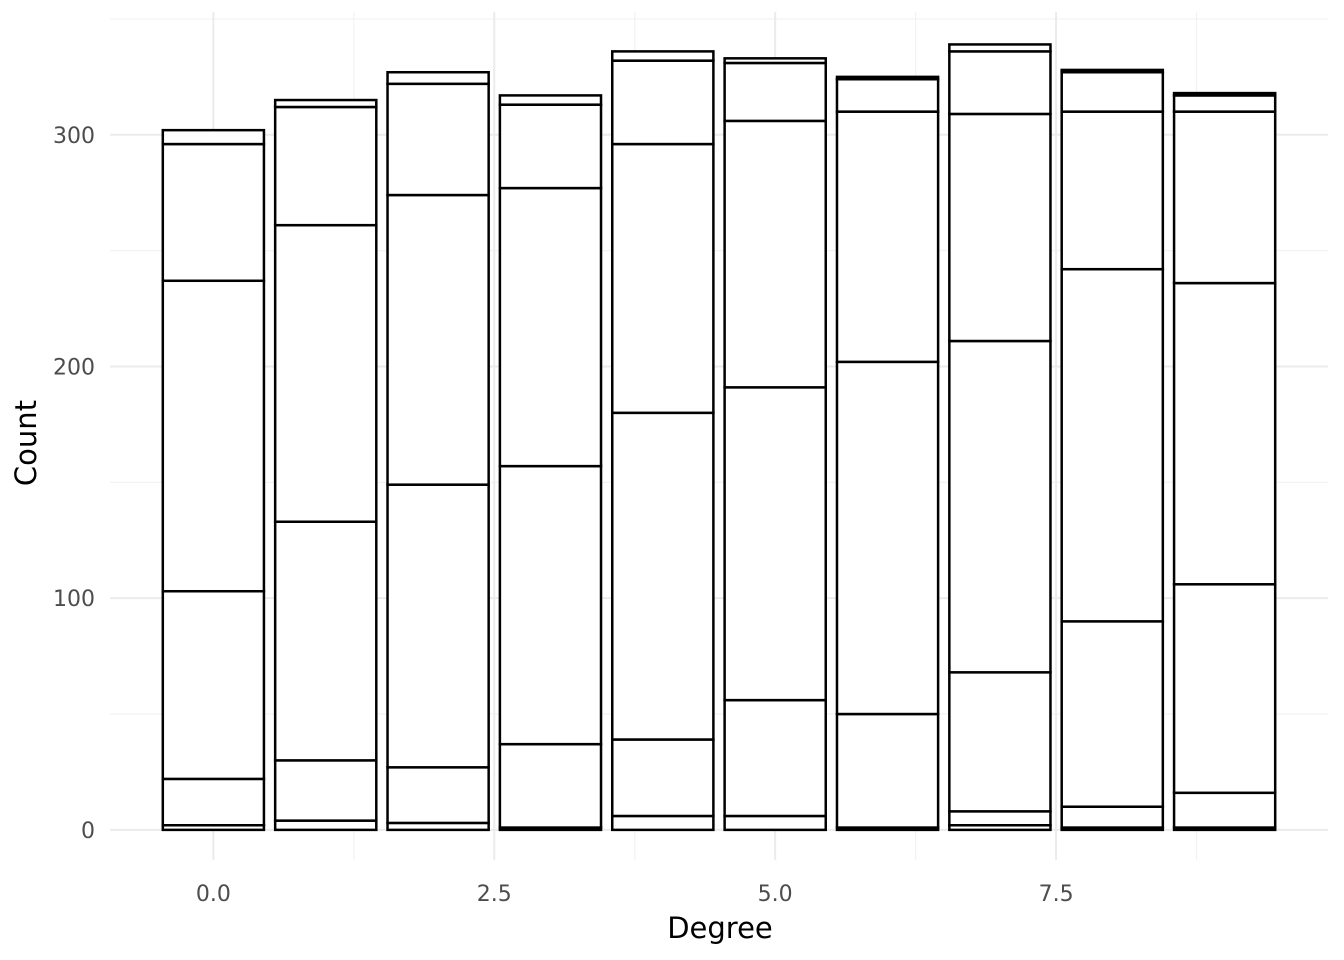  Describe the element at coordinates (1056, 894) in the screenshot. I see `x-tick-label: 7.5` at that location.